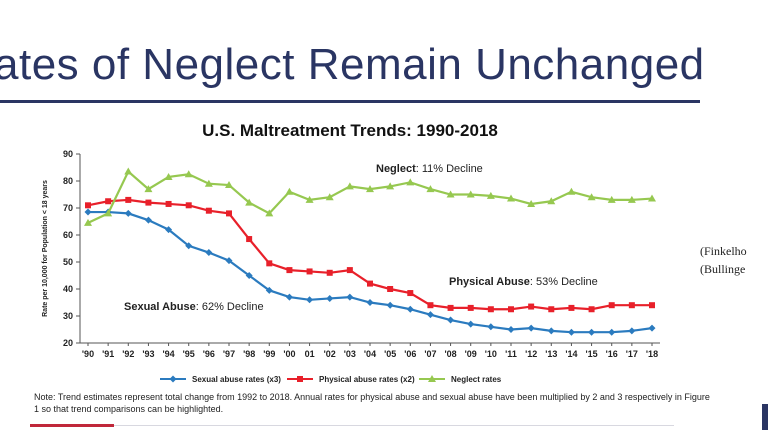 Image resolution: width=768 pixels, height=432 pixels. What do you see at coordinates (430, 354) in the screenshot?
I see `x-tick-label: '07` at bounding box center [430, 354].